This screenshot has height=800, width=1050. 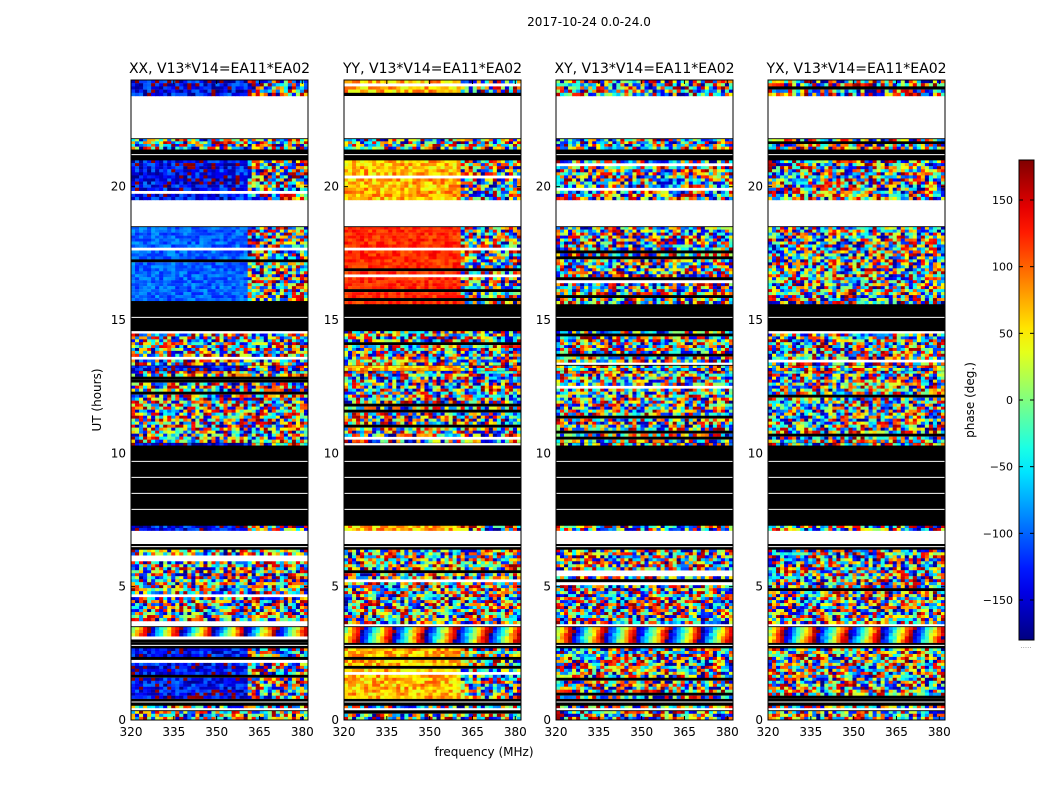 I want to click on x-axis-label: frequency (MHz), so click(x=483, y=752).